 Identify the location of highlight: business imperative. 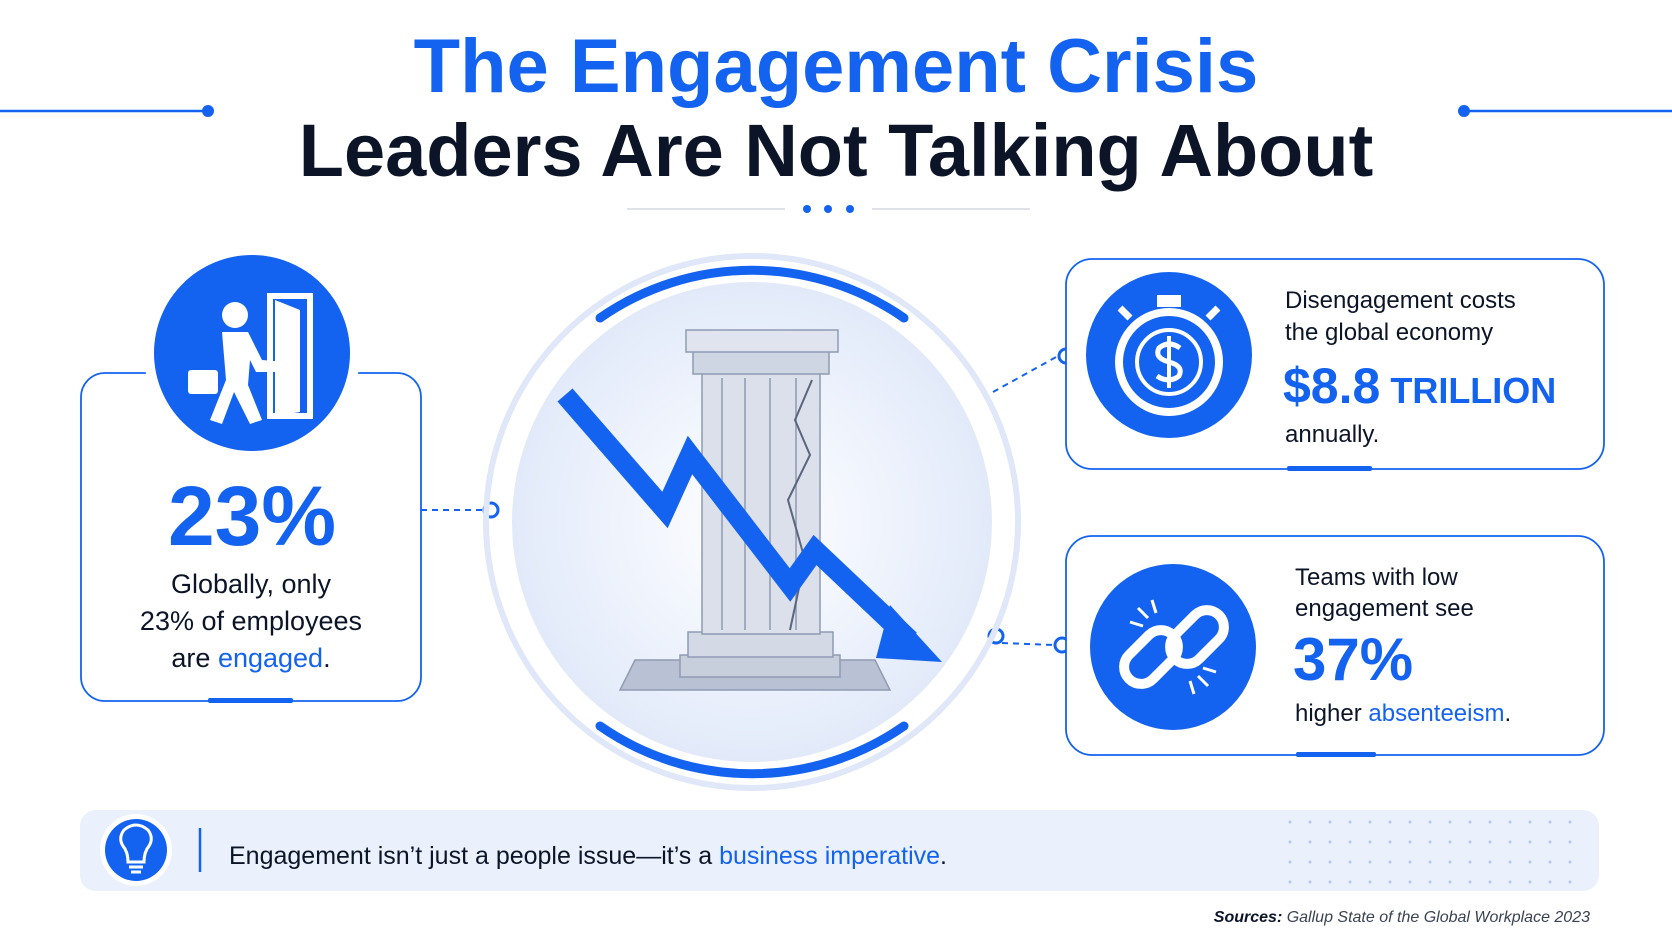
(829, 856).